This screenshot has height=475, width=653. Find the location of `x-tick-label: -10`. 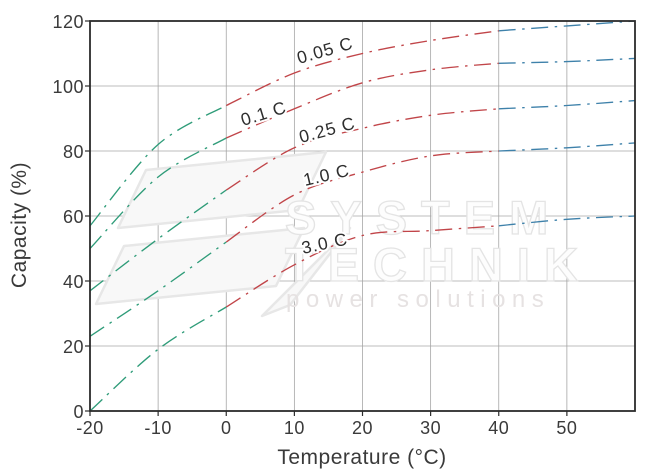

x-tick-label: -10 is located at coordinates (158, 428).